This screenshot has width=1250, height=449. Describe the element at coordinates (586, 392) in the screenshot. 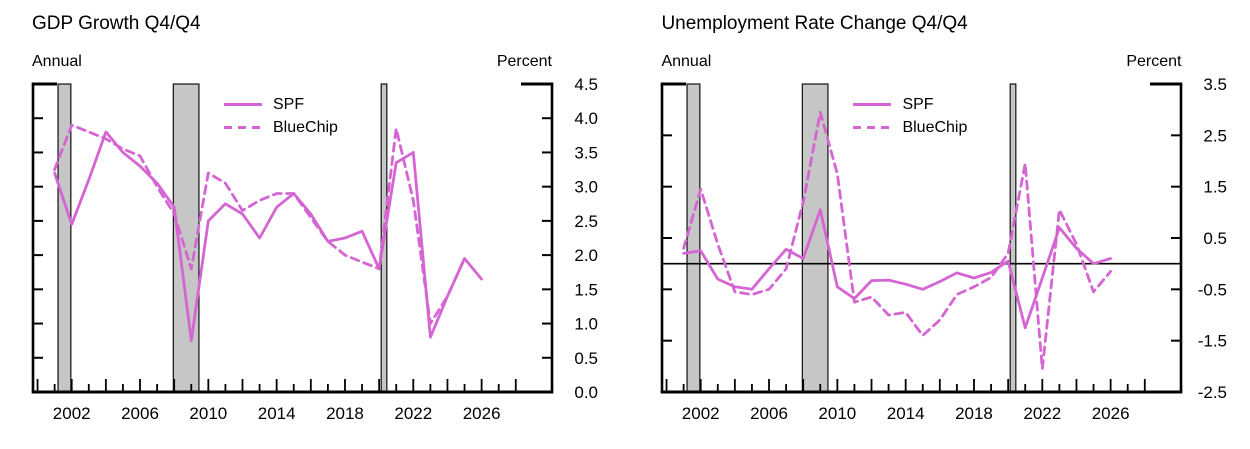

I see `svg-text: 0.0` at that location.